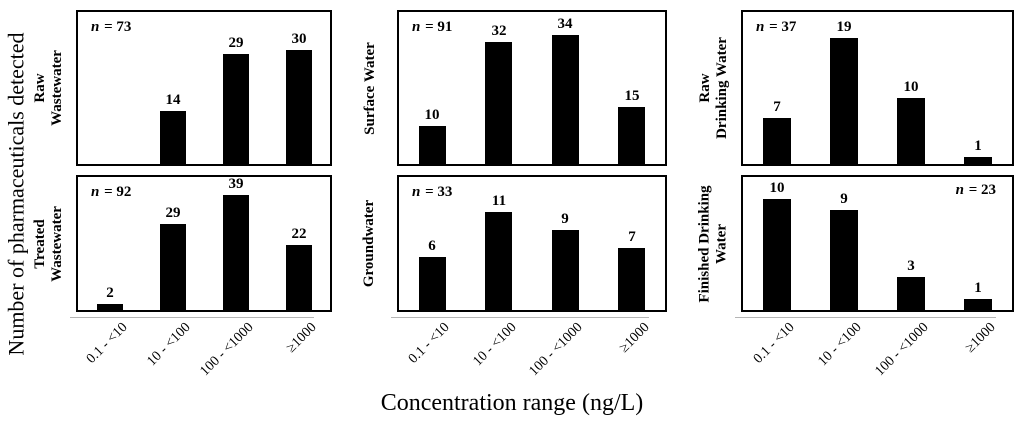 This screenshot has width=1024, height=427. I want to click on panel-y-label-surface-water: Surface Water, so click(370, 88).